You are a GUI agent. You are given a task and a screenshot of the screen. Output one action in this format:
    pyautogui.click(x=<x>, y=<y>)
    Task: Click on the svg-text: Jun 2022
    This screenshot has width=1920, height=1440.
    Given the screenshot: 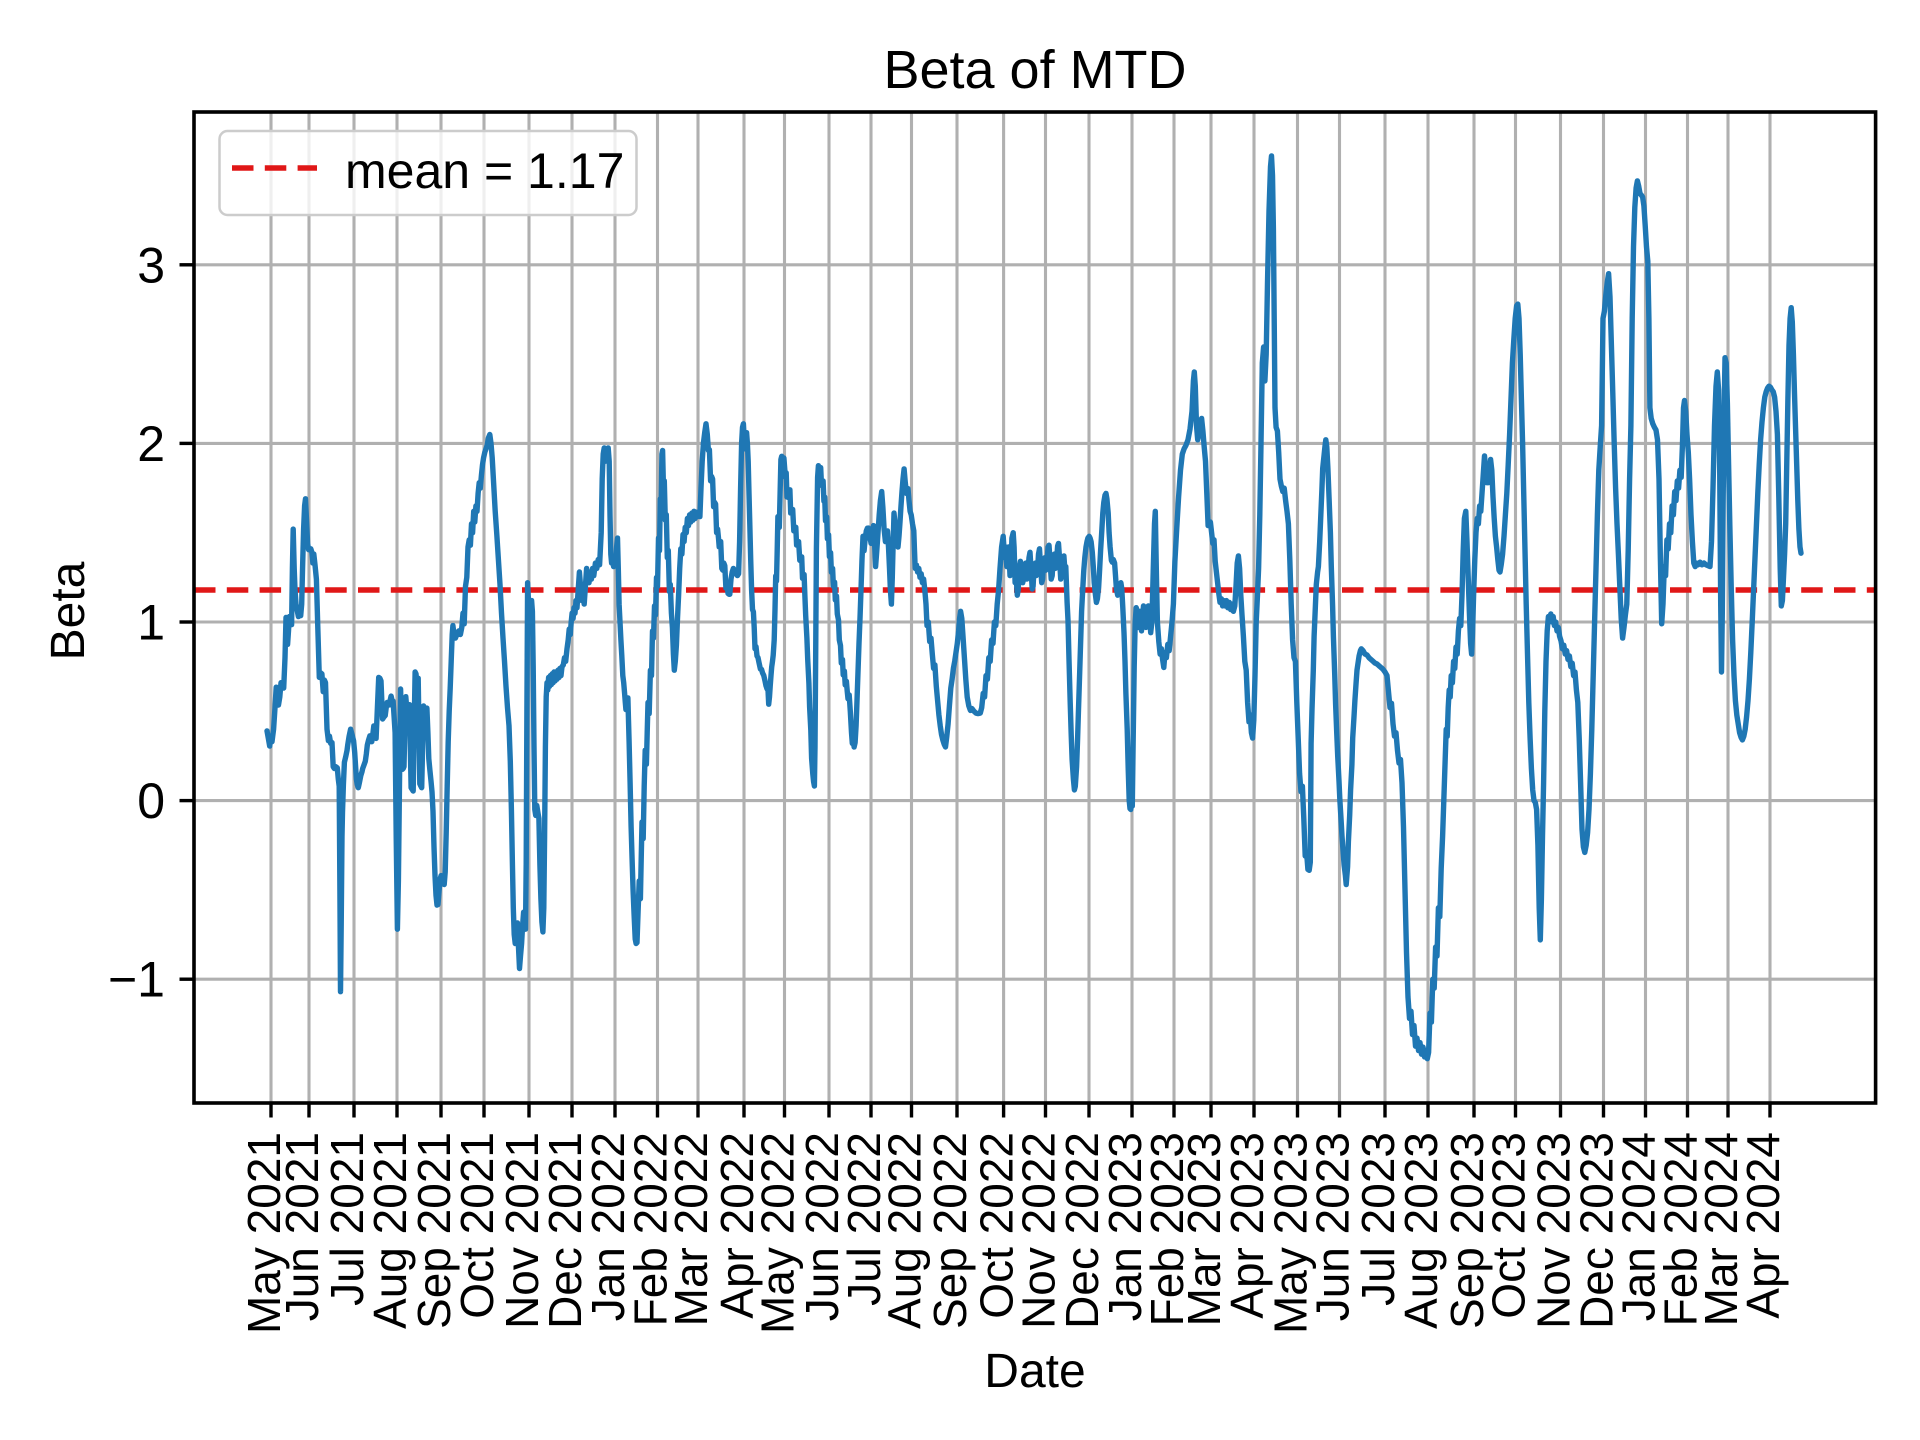 What is the action you would take?
    pyautogui.click(x=822, y=1226)
    